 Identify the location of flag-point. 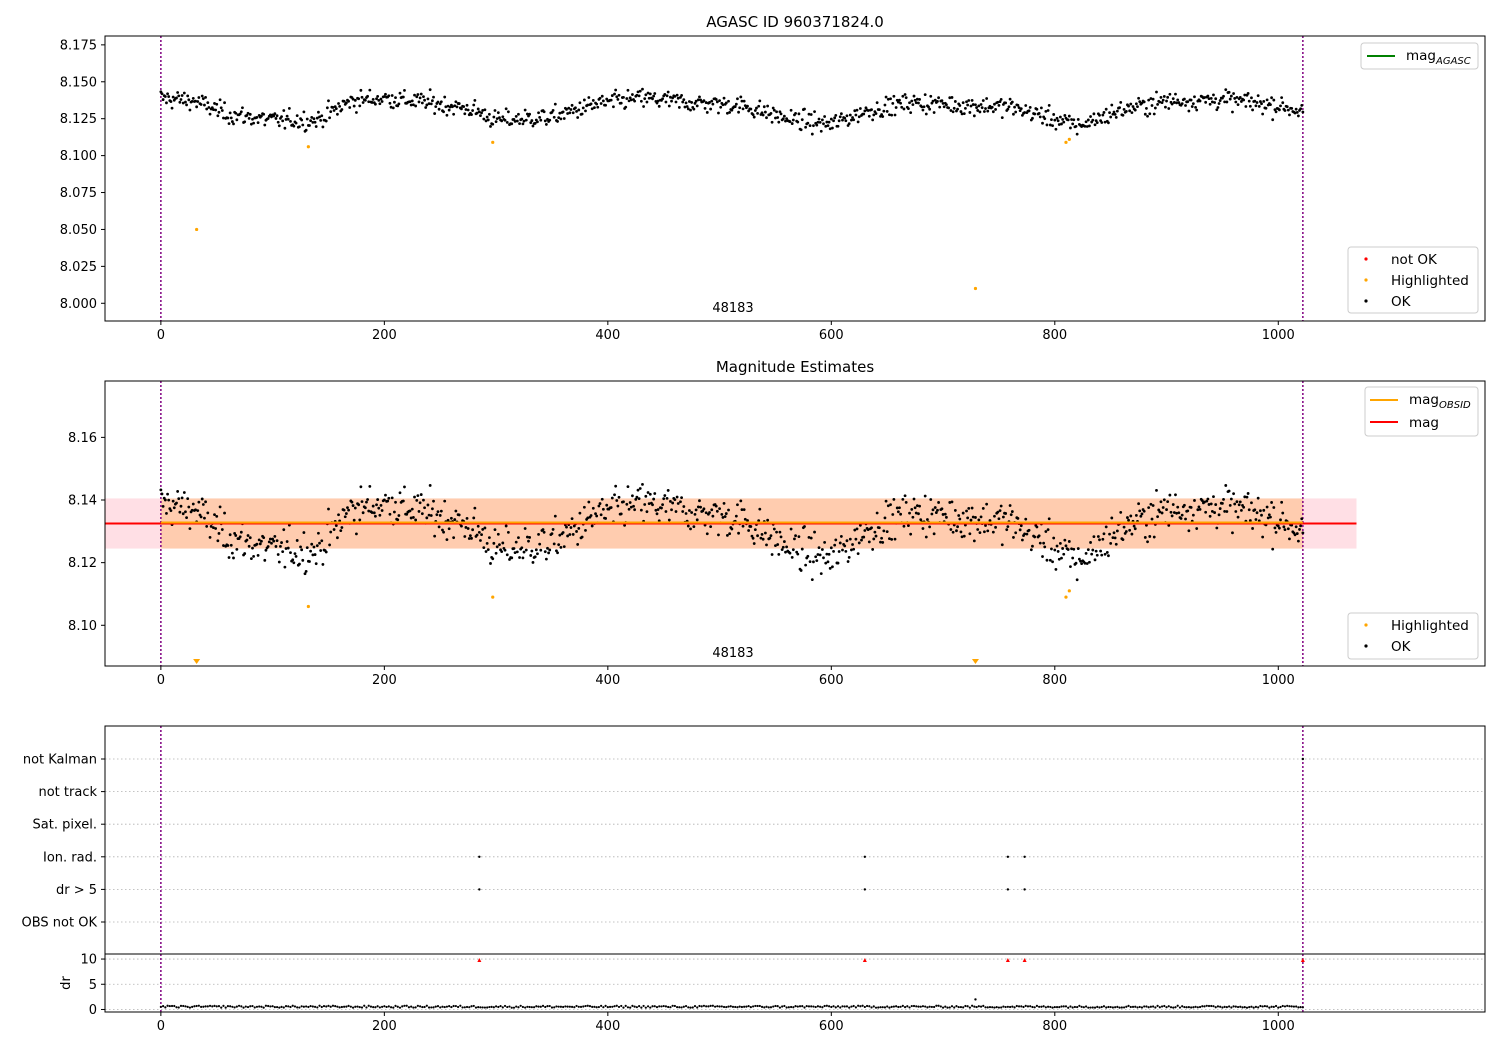
(1024, 856).